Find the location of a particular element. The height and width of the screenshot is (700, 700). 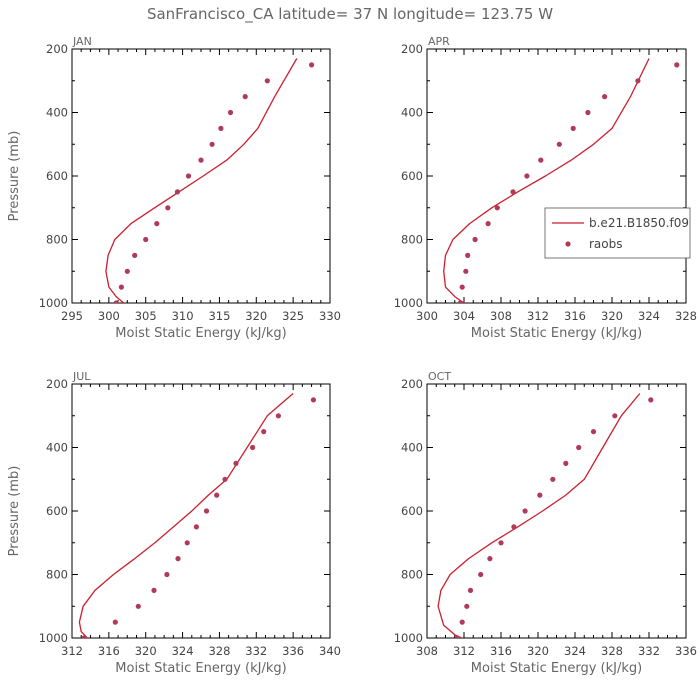

legend: b.e21.B1850.f09 raobs is located at coordinates (617, 233).